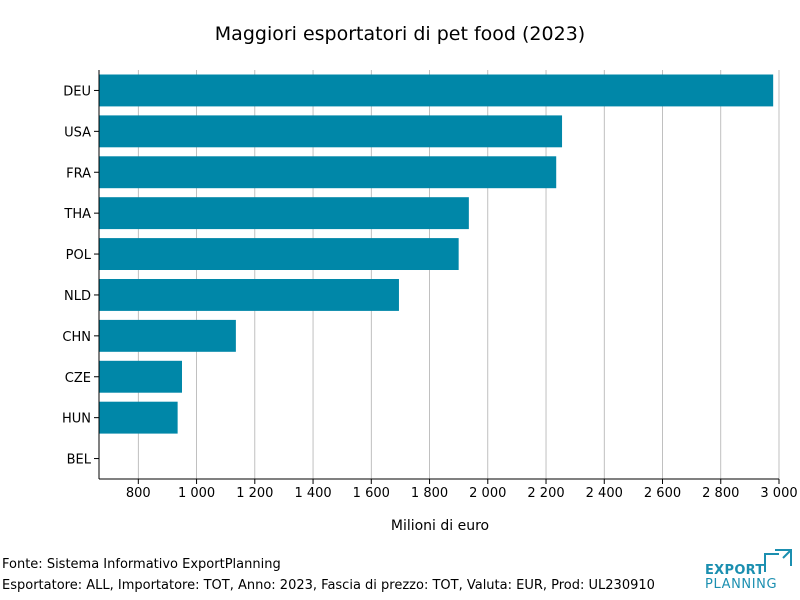  What do you see at coordinates (279, 254) in the screenshot?
I see `bar-pol` at bounding box center [279, 254].